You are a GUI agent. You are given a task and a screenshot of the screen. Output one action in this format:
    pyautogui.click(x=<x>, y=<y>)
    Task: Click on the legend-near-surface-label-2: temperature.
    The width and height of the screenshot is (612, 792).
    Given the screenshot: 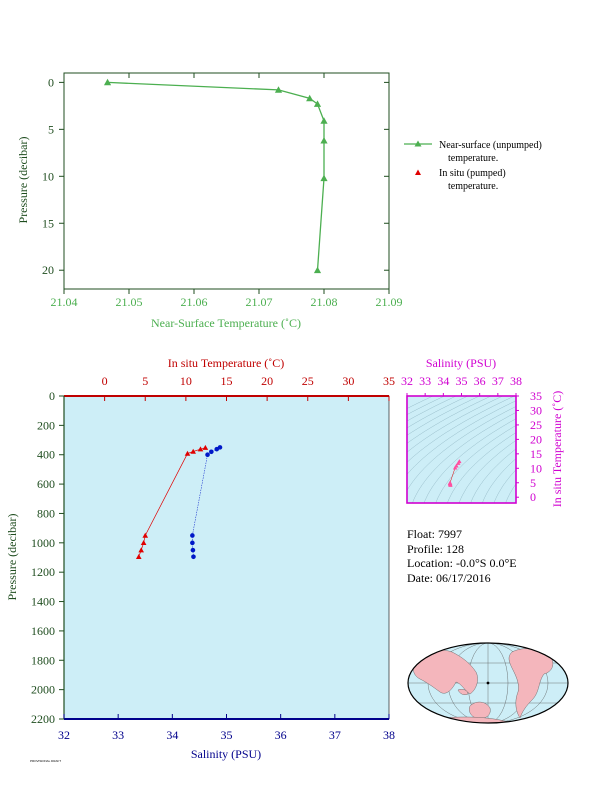 What is the action you would take?
    pyautogui.click(x=473, y=158)
    